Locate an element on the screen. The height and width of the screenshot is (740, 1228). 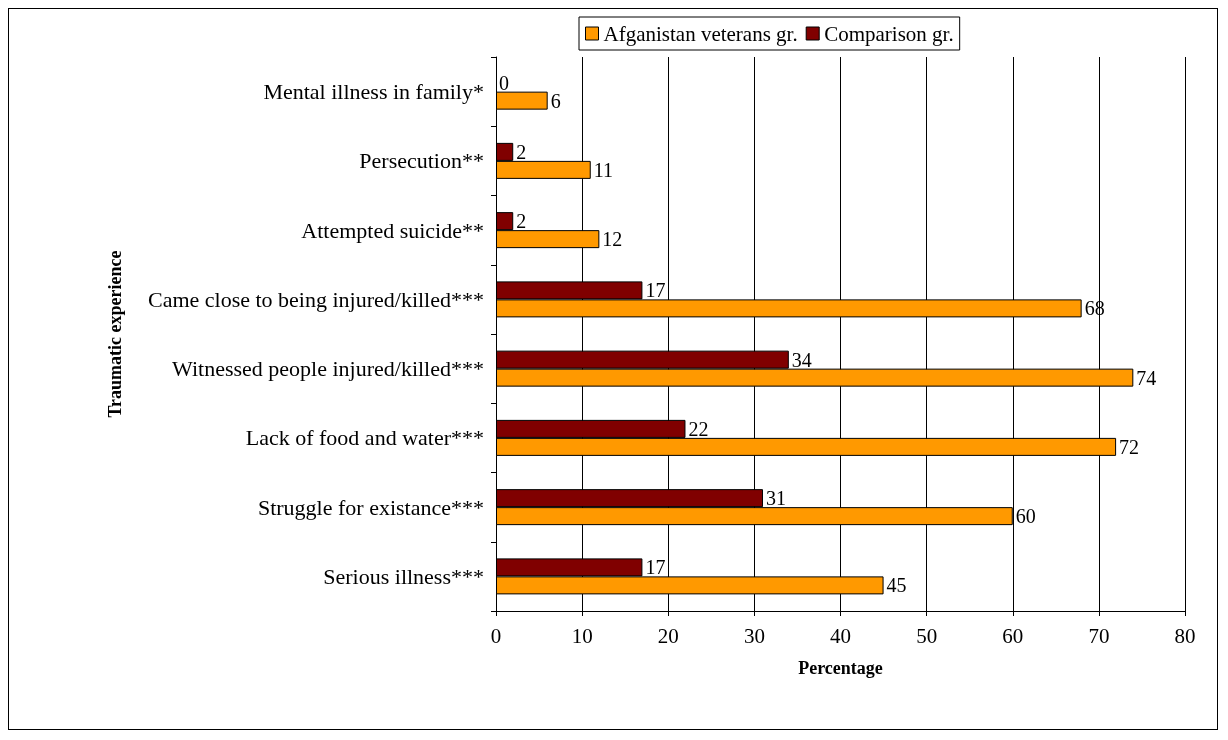
data-label: 0 is located at coordinates (504, 82).